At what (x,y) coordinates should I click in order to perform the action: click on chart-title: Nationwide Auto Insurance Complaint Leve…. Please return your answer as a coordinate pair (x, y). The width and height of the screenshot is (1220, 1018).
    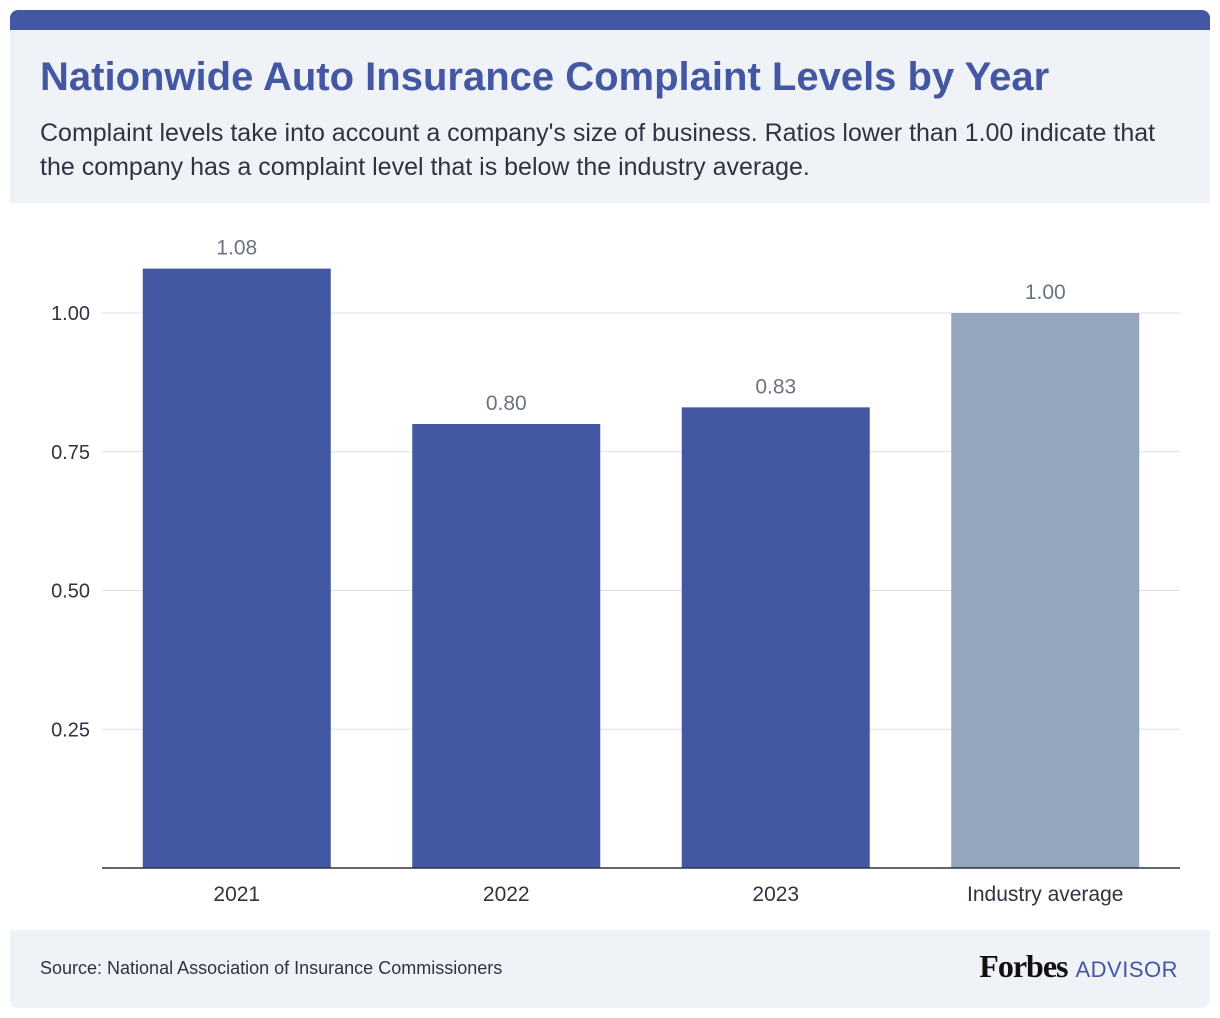
    Looking at the image, I should click on (545, 77).